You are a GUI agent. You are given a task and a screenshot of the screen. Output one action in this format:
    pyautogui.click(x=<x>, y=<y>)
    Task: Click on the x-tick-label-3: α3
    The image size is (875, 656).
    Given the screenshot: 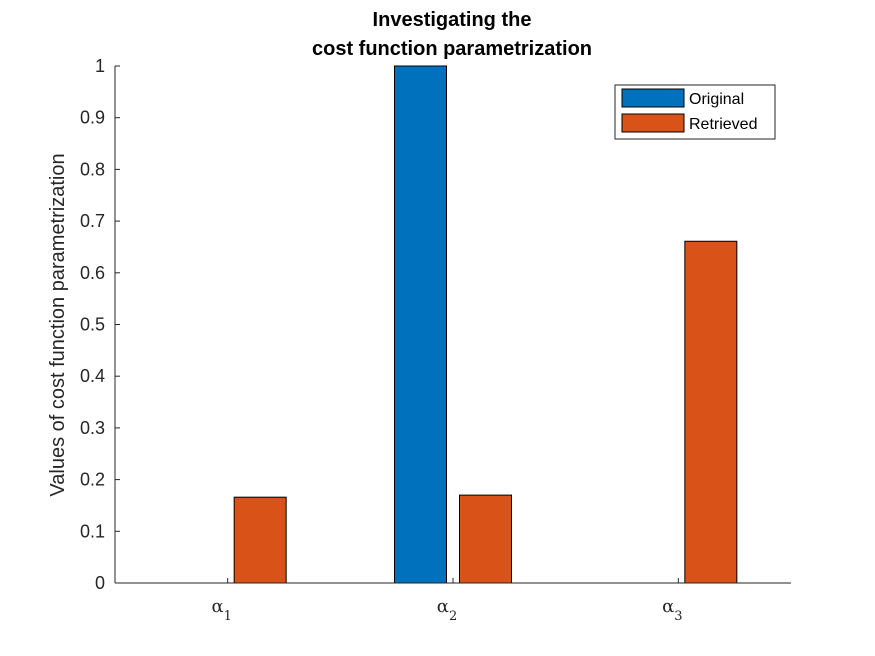 What is the action you would take?
    pyautogui.click(x=672, y=610)
    